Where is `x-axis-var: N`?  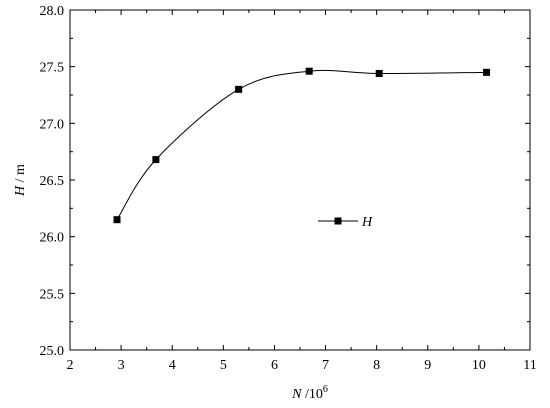
x-axis-var: N is located at coordinates (296, 394).